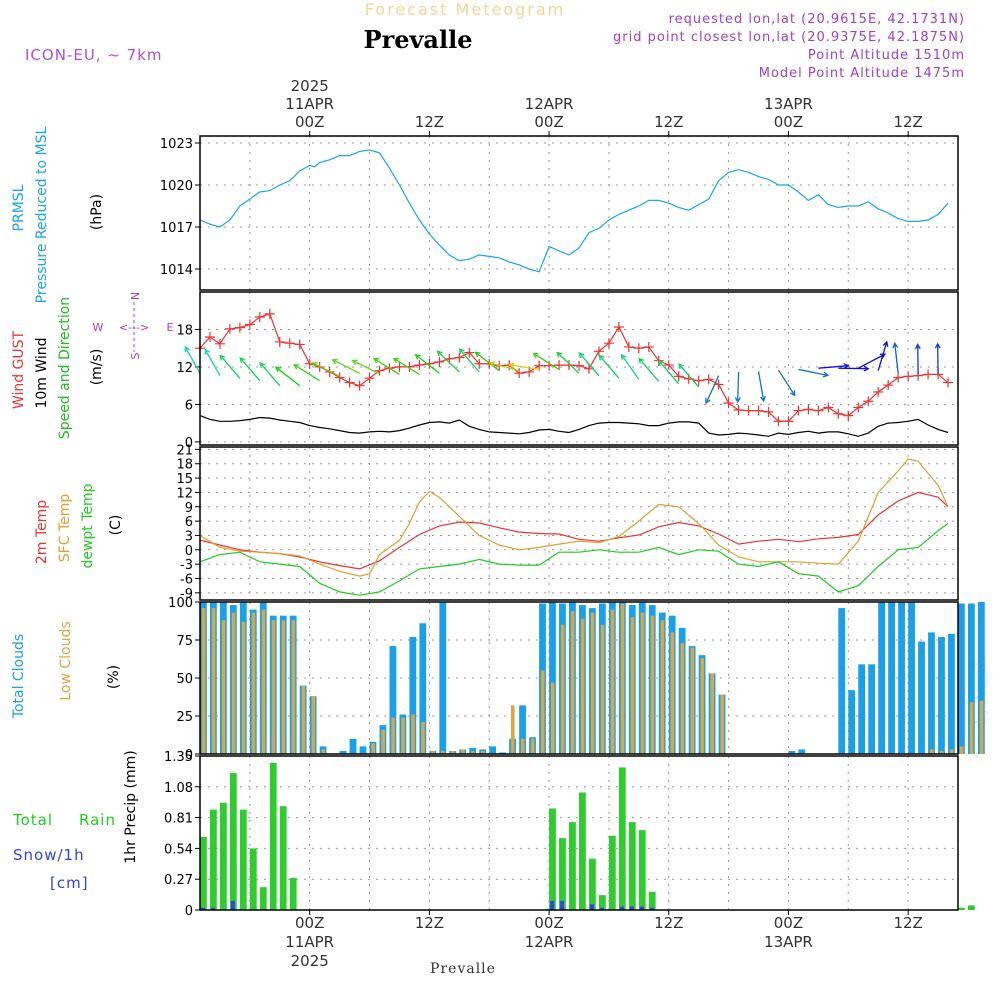 This screenshot has height=1000, width=1000. Describe the element at coordinates (862, 73) in the screenshot. I see `model-point-altitude: Model Point Altitude 1475m` at that location.